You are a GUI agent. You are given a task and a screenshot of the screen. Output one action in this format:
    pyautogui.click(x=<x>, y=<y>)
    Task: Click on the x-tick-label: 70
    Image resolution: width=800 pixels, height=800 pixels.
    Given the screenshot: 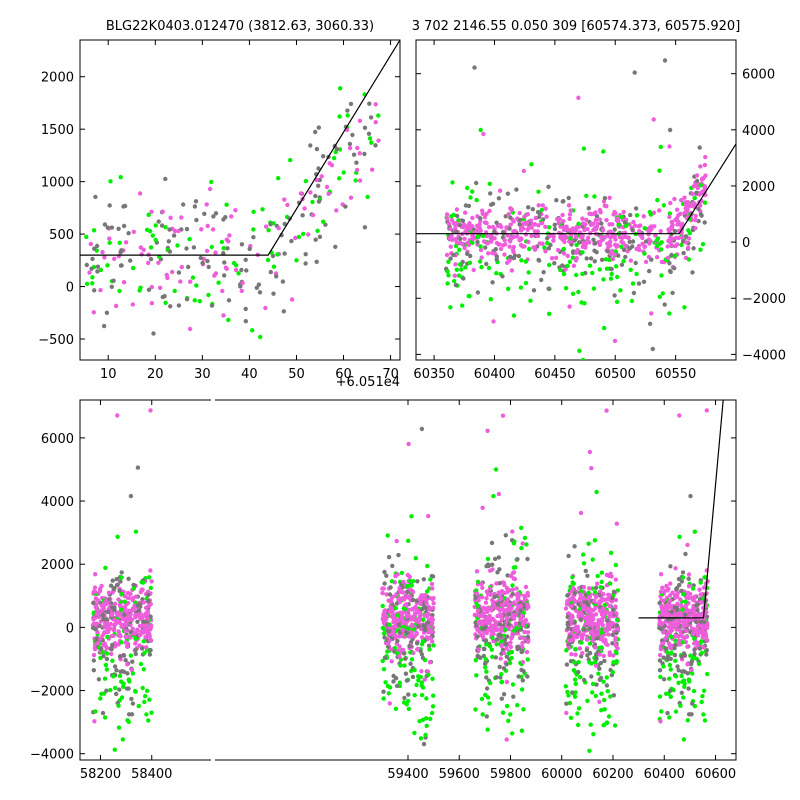 What is the action you would take?
    pyautogui.click(x=390, y=374)
    